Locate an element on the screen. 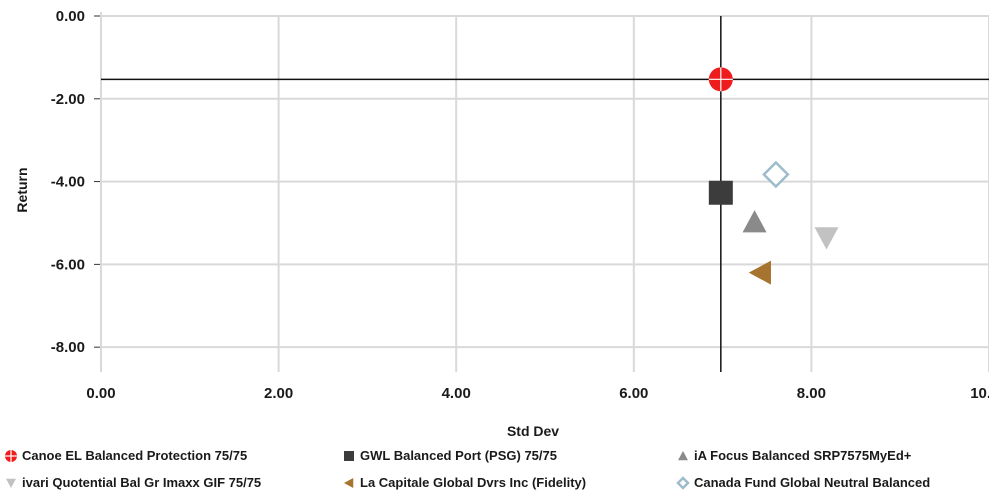 The width and height of the screenshot is (989, 498). y-axis-title: Return is located at coordinates (22, 189).